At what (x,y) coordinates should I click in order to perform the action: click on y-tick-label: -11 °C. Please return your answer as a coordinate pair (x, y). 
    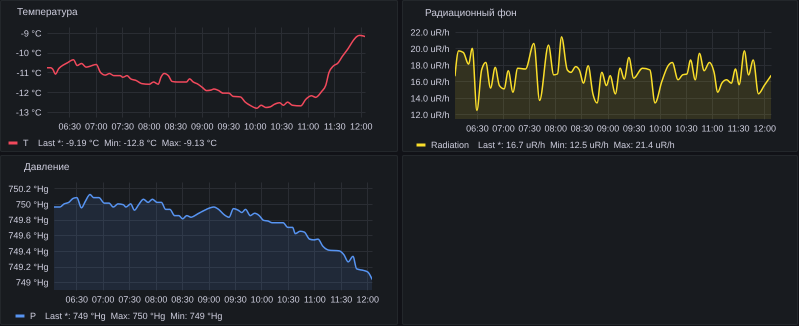
    Looking at the image, I should click on (29, 73).